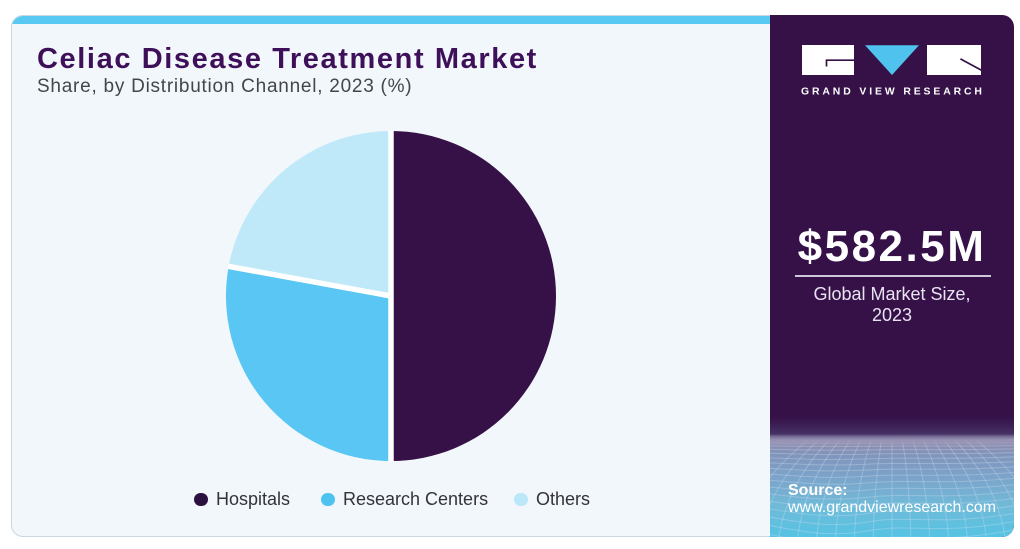  Describe the element at coordinates (892, 92) in the screenshot. I see `svg-text: GRAND VIEW RESEARCH` at that location.